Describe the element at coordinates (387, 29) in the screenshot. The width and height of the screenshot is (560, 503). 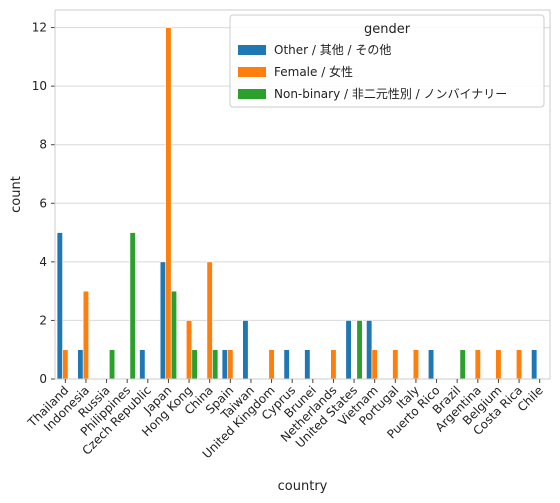
I see `legend-title: gender` at that location.